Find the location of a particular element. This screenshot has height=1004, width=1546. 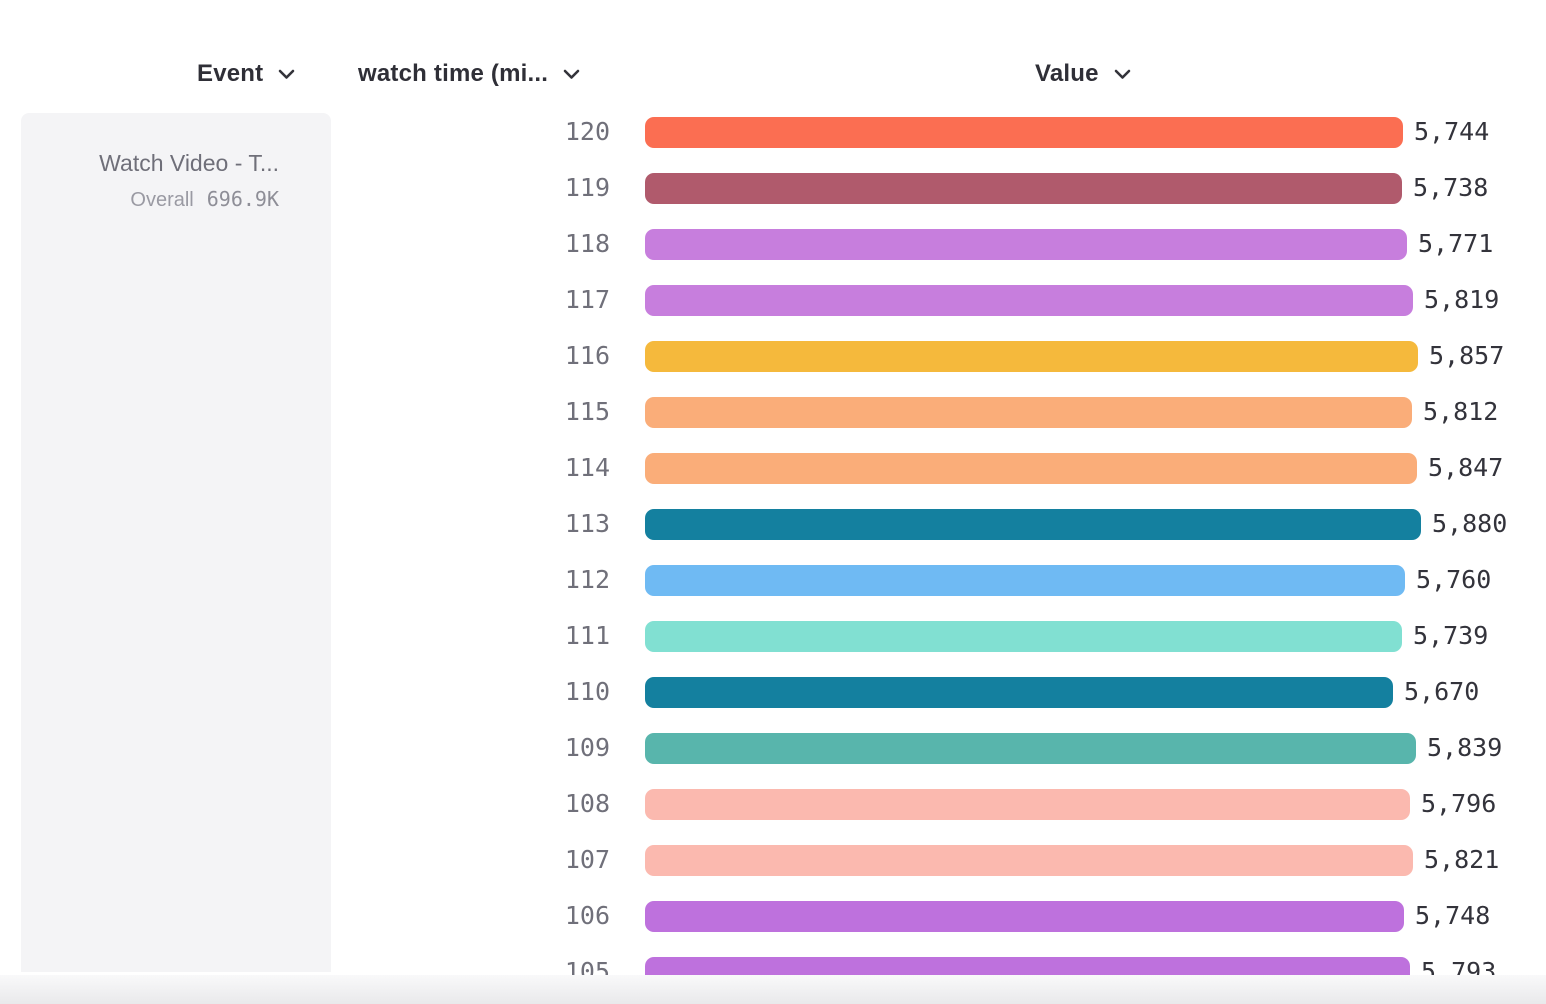

value-label: 5,748 is located at coordinates (1453, 915).